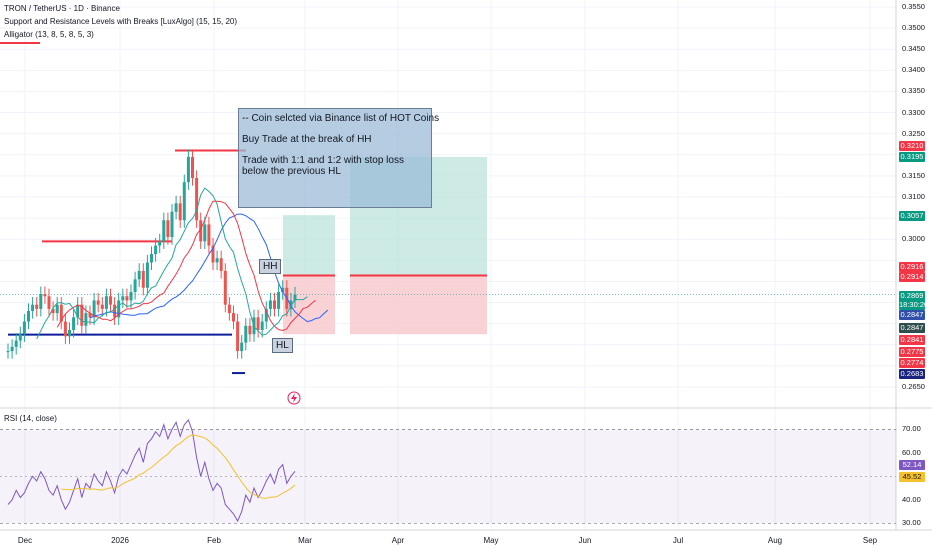  What do you see at coordinates (25, 540) in the screenshot?
I see `time-tick: Dec` at bounding box center [25, 540].